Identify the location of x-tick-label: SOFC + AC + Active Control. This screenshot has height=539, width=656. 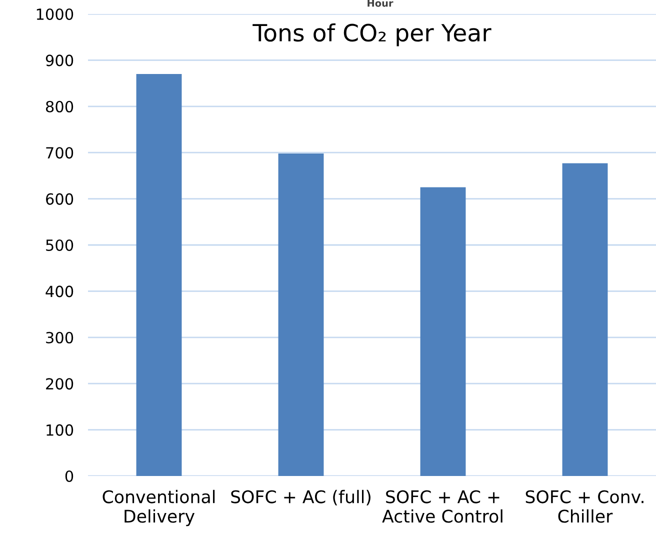
(442, 506).